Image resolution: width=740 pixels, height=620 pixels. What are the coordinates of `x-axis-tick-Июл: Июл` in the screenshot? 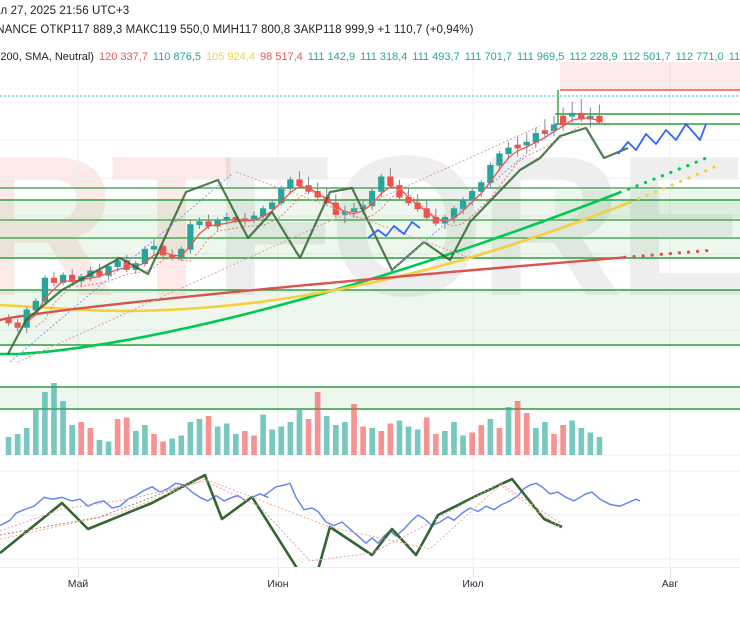 It's located at (473, 584).